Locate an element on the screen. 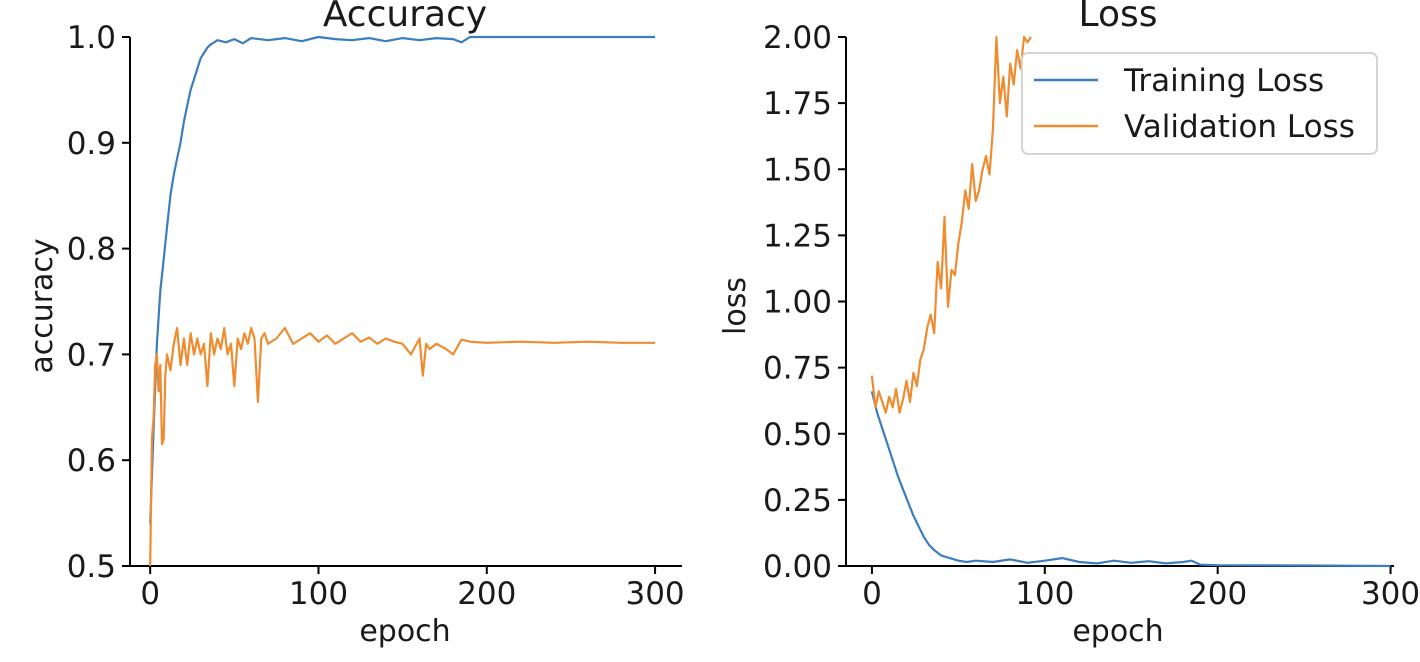 The height and width of the screenshot is (662, 1420). accuracy-y-tick-label: 0.6 is located at coordinates (91, 461).